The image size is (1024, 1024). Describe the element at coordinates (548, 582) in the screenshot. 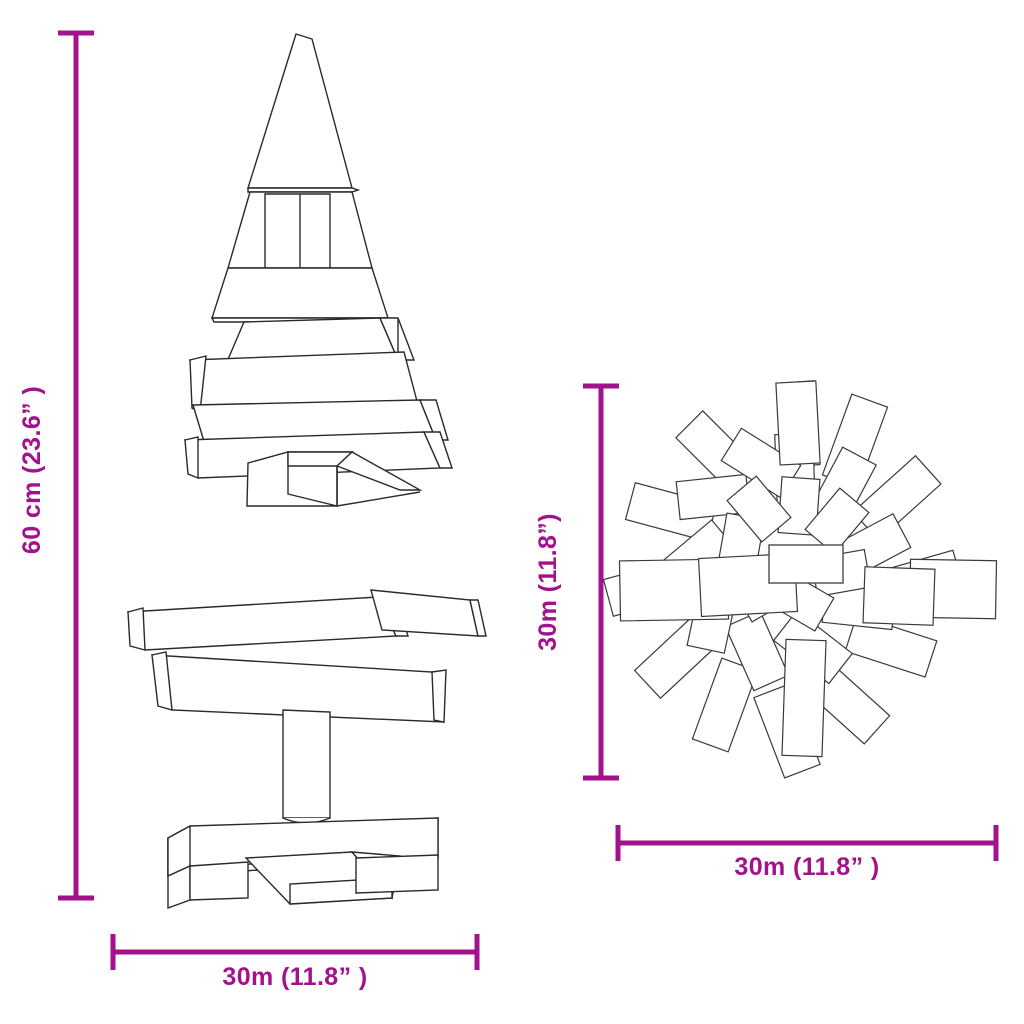

I see `dimension-label-right-height: 30m (11.8”)` at that location.